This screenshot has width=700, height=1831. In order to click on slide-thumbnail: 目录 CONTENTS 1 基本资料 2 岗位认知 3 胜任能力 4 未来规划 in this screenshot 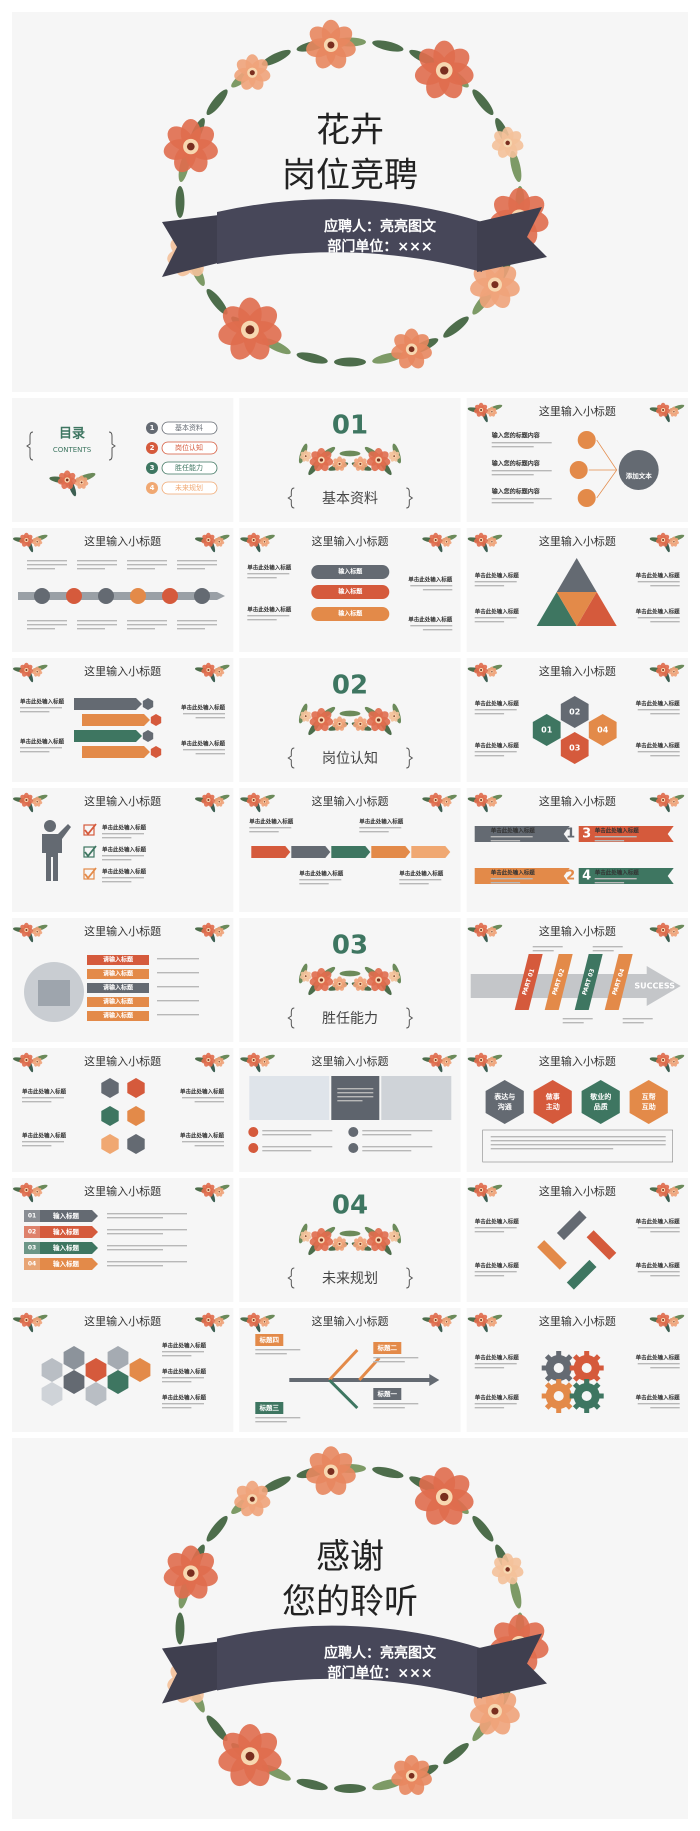, I will do `click(123, 460)`.